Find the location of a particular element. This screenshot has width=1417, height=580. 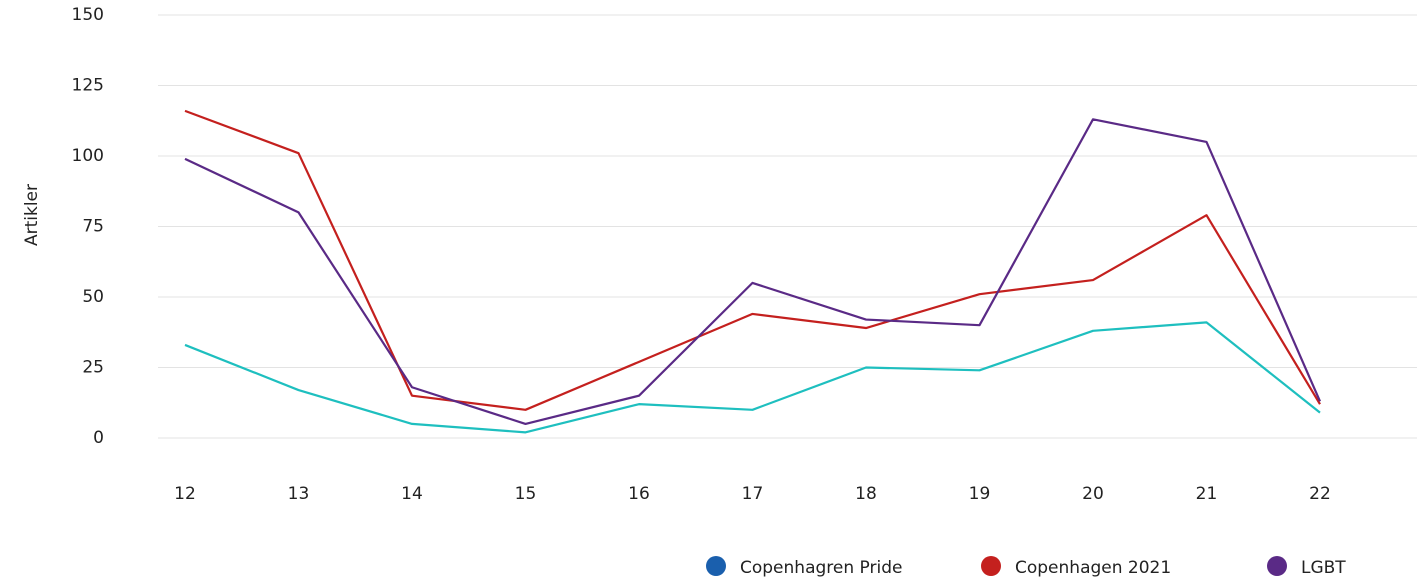

y-tick-label: 50 is located at coordinates (93, 297).